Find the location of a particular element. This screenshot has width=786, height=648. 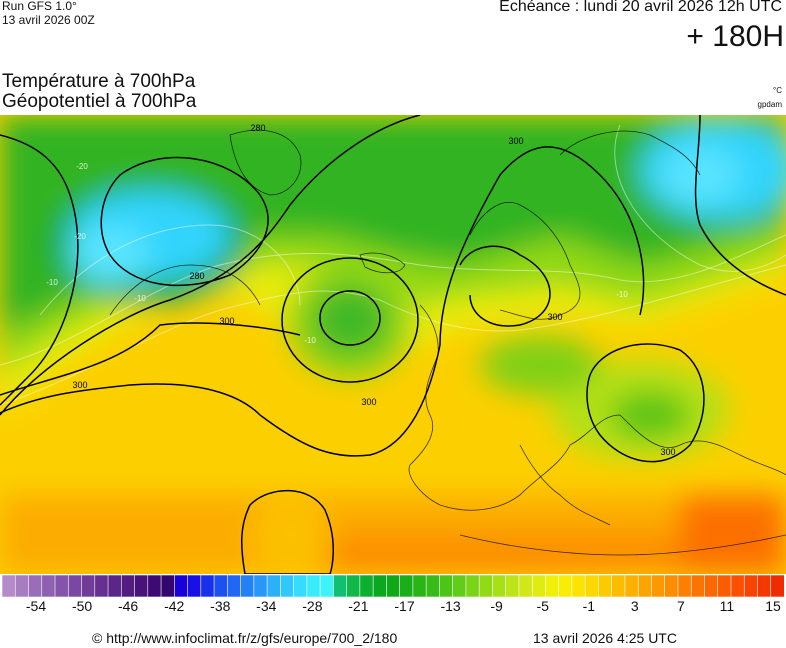

run-date: 13 avril 2026 00Z is located at coordinates (48, 20).